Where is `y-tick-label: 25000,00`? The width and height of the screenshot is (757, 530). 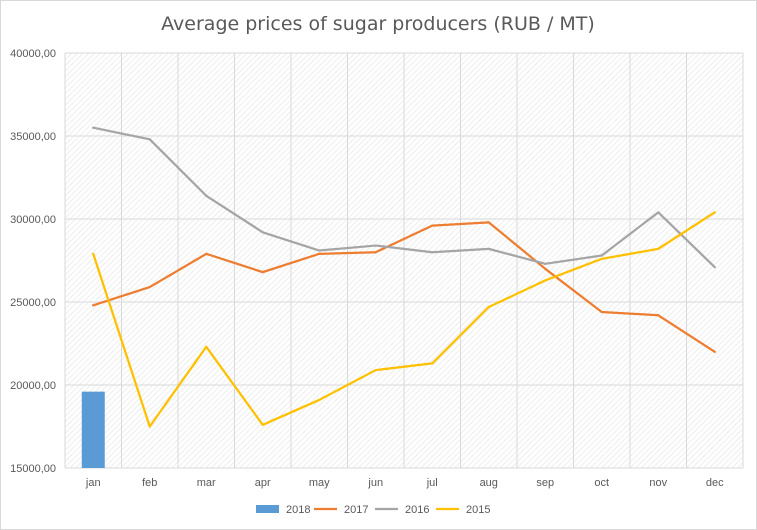 y-tick-label: 25000,00 is located at coordinates (33, 303).